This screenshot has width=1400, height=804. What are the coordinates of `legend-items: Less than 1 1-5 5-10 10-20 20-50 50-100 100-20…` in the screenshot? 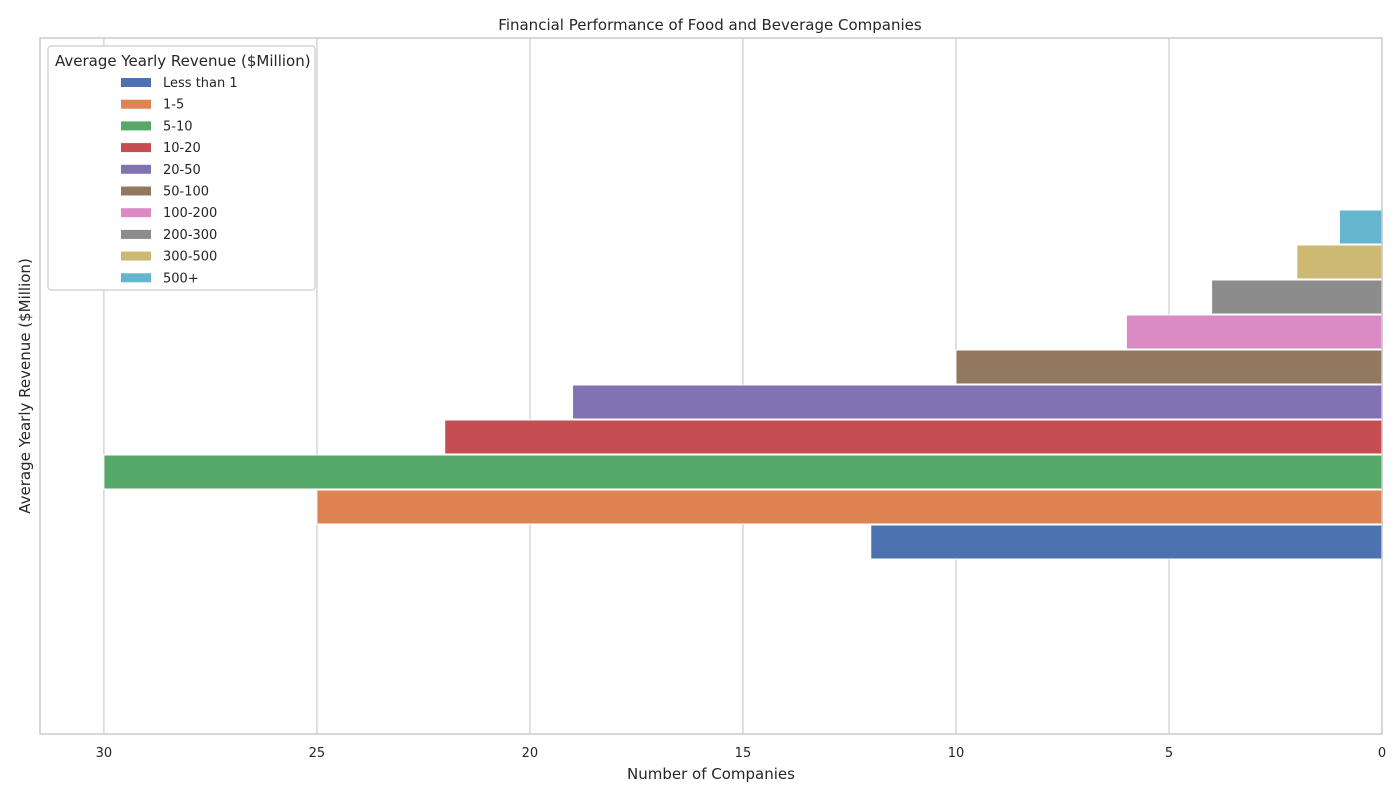 It's located at (179, 181).